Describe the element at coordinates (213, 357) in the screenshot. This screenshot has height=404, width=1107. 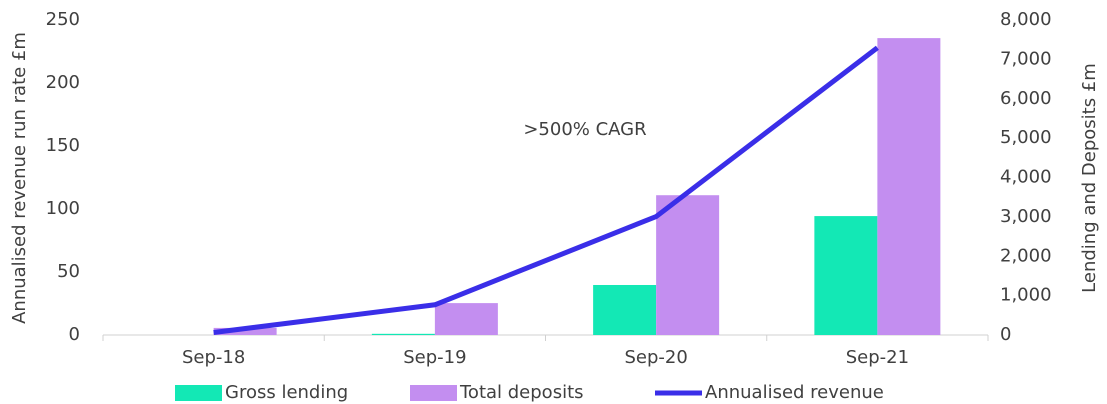
I see `x-tick-label: Sep-18` at that location.